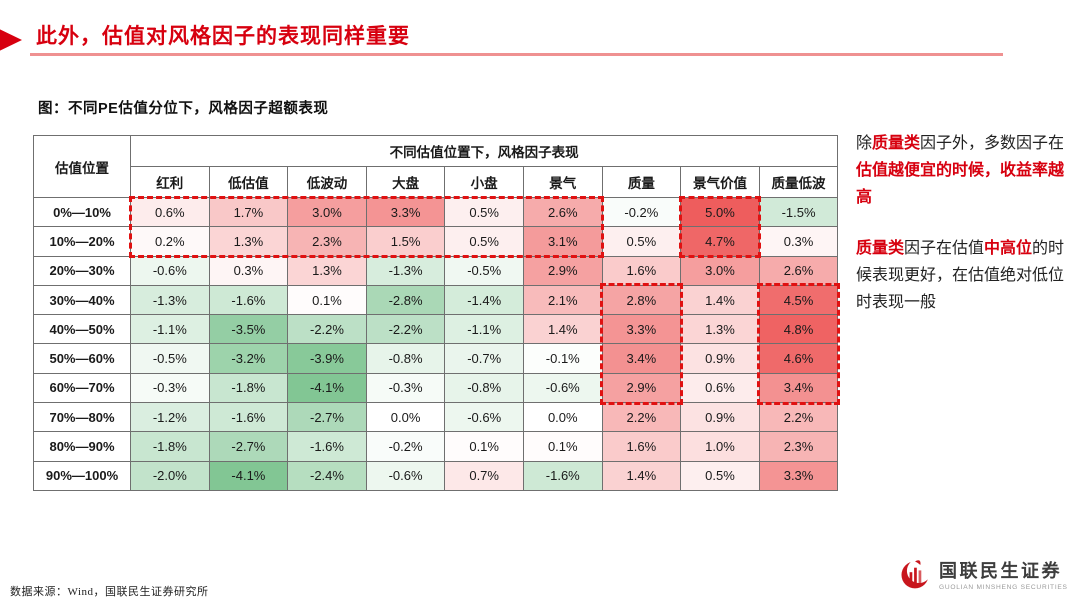  I want to click on table-cell: 1.0%, so click(720, 446).